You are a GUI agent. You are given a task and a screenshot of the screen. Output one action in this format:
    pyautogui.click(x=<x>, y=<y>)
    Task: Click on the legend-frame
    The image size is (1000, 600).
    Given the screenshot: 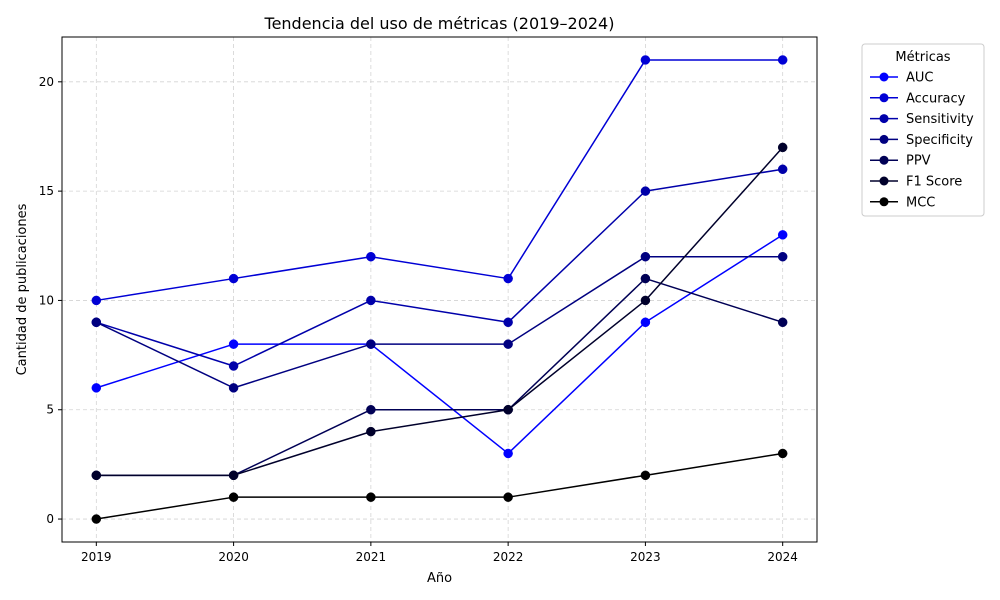 What is the action you would take?
    pyautogui.click(x=923, y=130)
    